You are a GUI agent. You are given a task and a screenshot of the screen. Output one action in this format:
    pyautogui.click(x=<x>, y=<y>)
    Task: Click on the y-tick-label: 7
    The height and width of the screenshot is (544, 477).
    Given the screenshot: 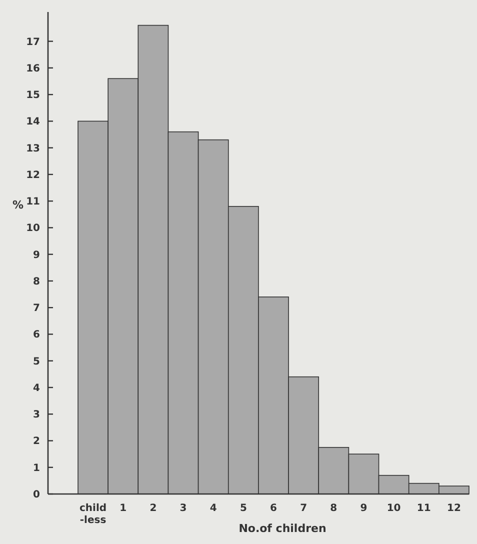 What is the action you would take?
    pyautogui.click(x=36, y=308)
    